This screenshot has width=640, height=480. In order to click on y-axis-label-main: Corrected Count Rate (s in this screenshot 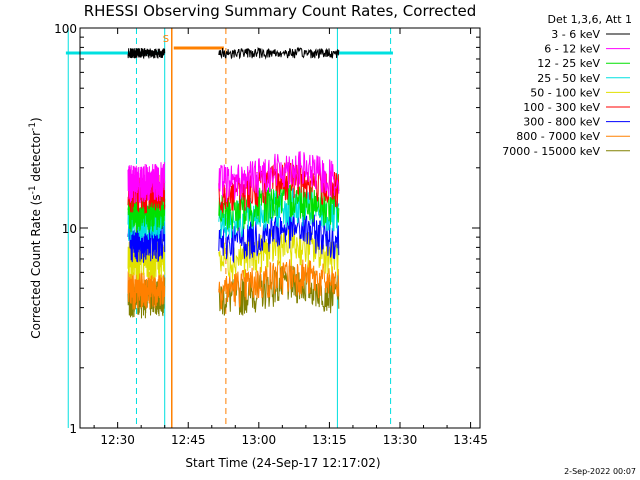, I will do `click(36, 266)`.